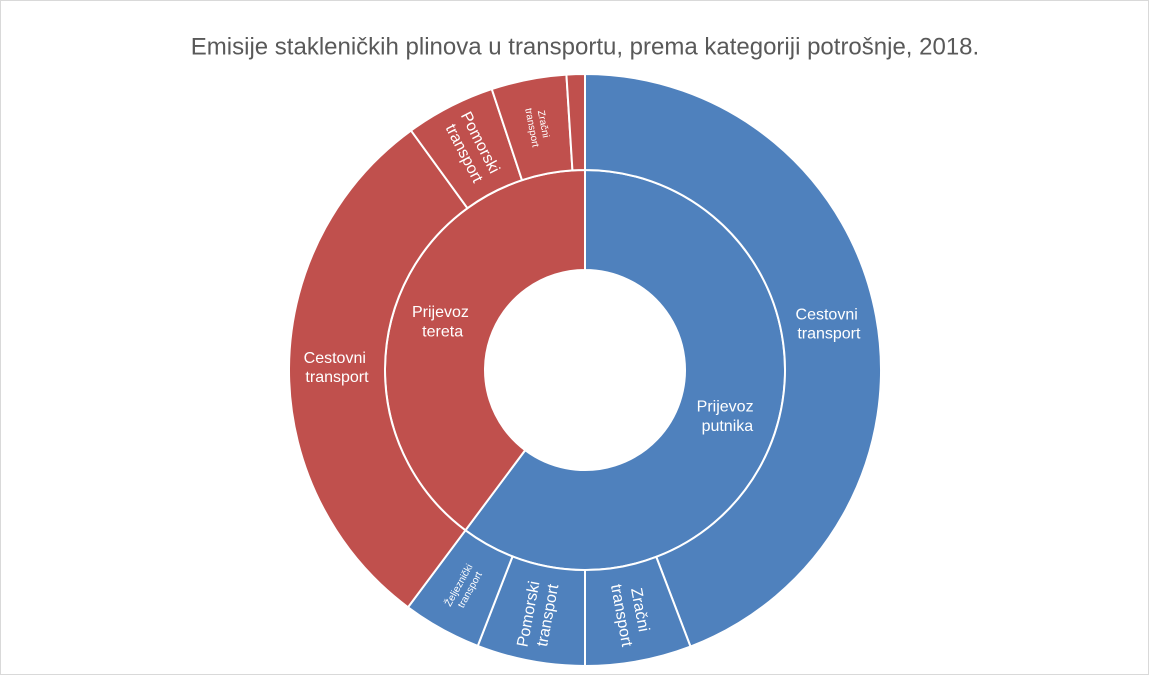 The image size is (1150, 675). Describe the element at coordinates (442, 332) in the screenshot. I see `label-line: tereta` at that location.